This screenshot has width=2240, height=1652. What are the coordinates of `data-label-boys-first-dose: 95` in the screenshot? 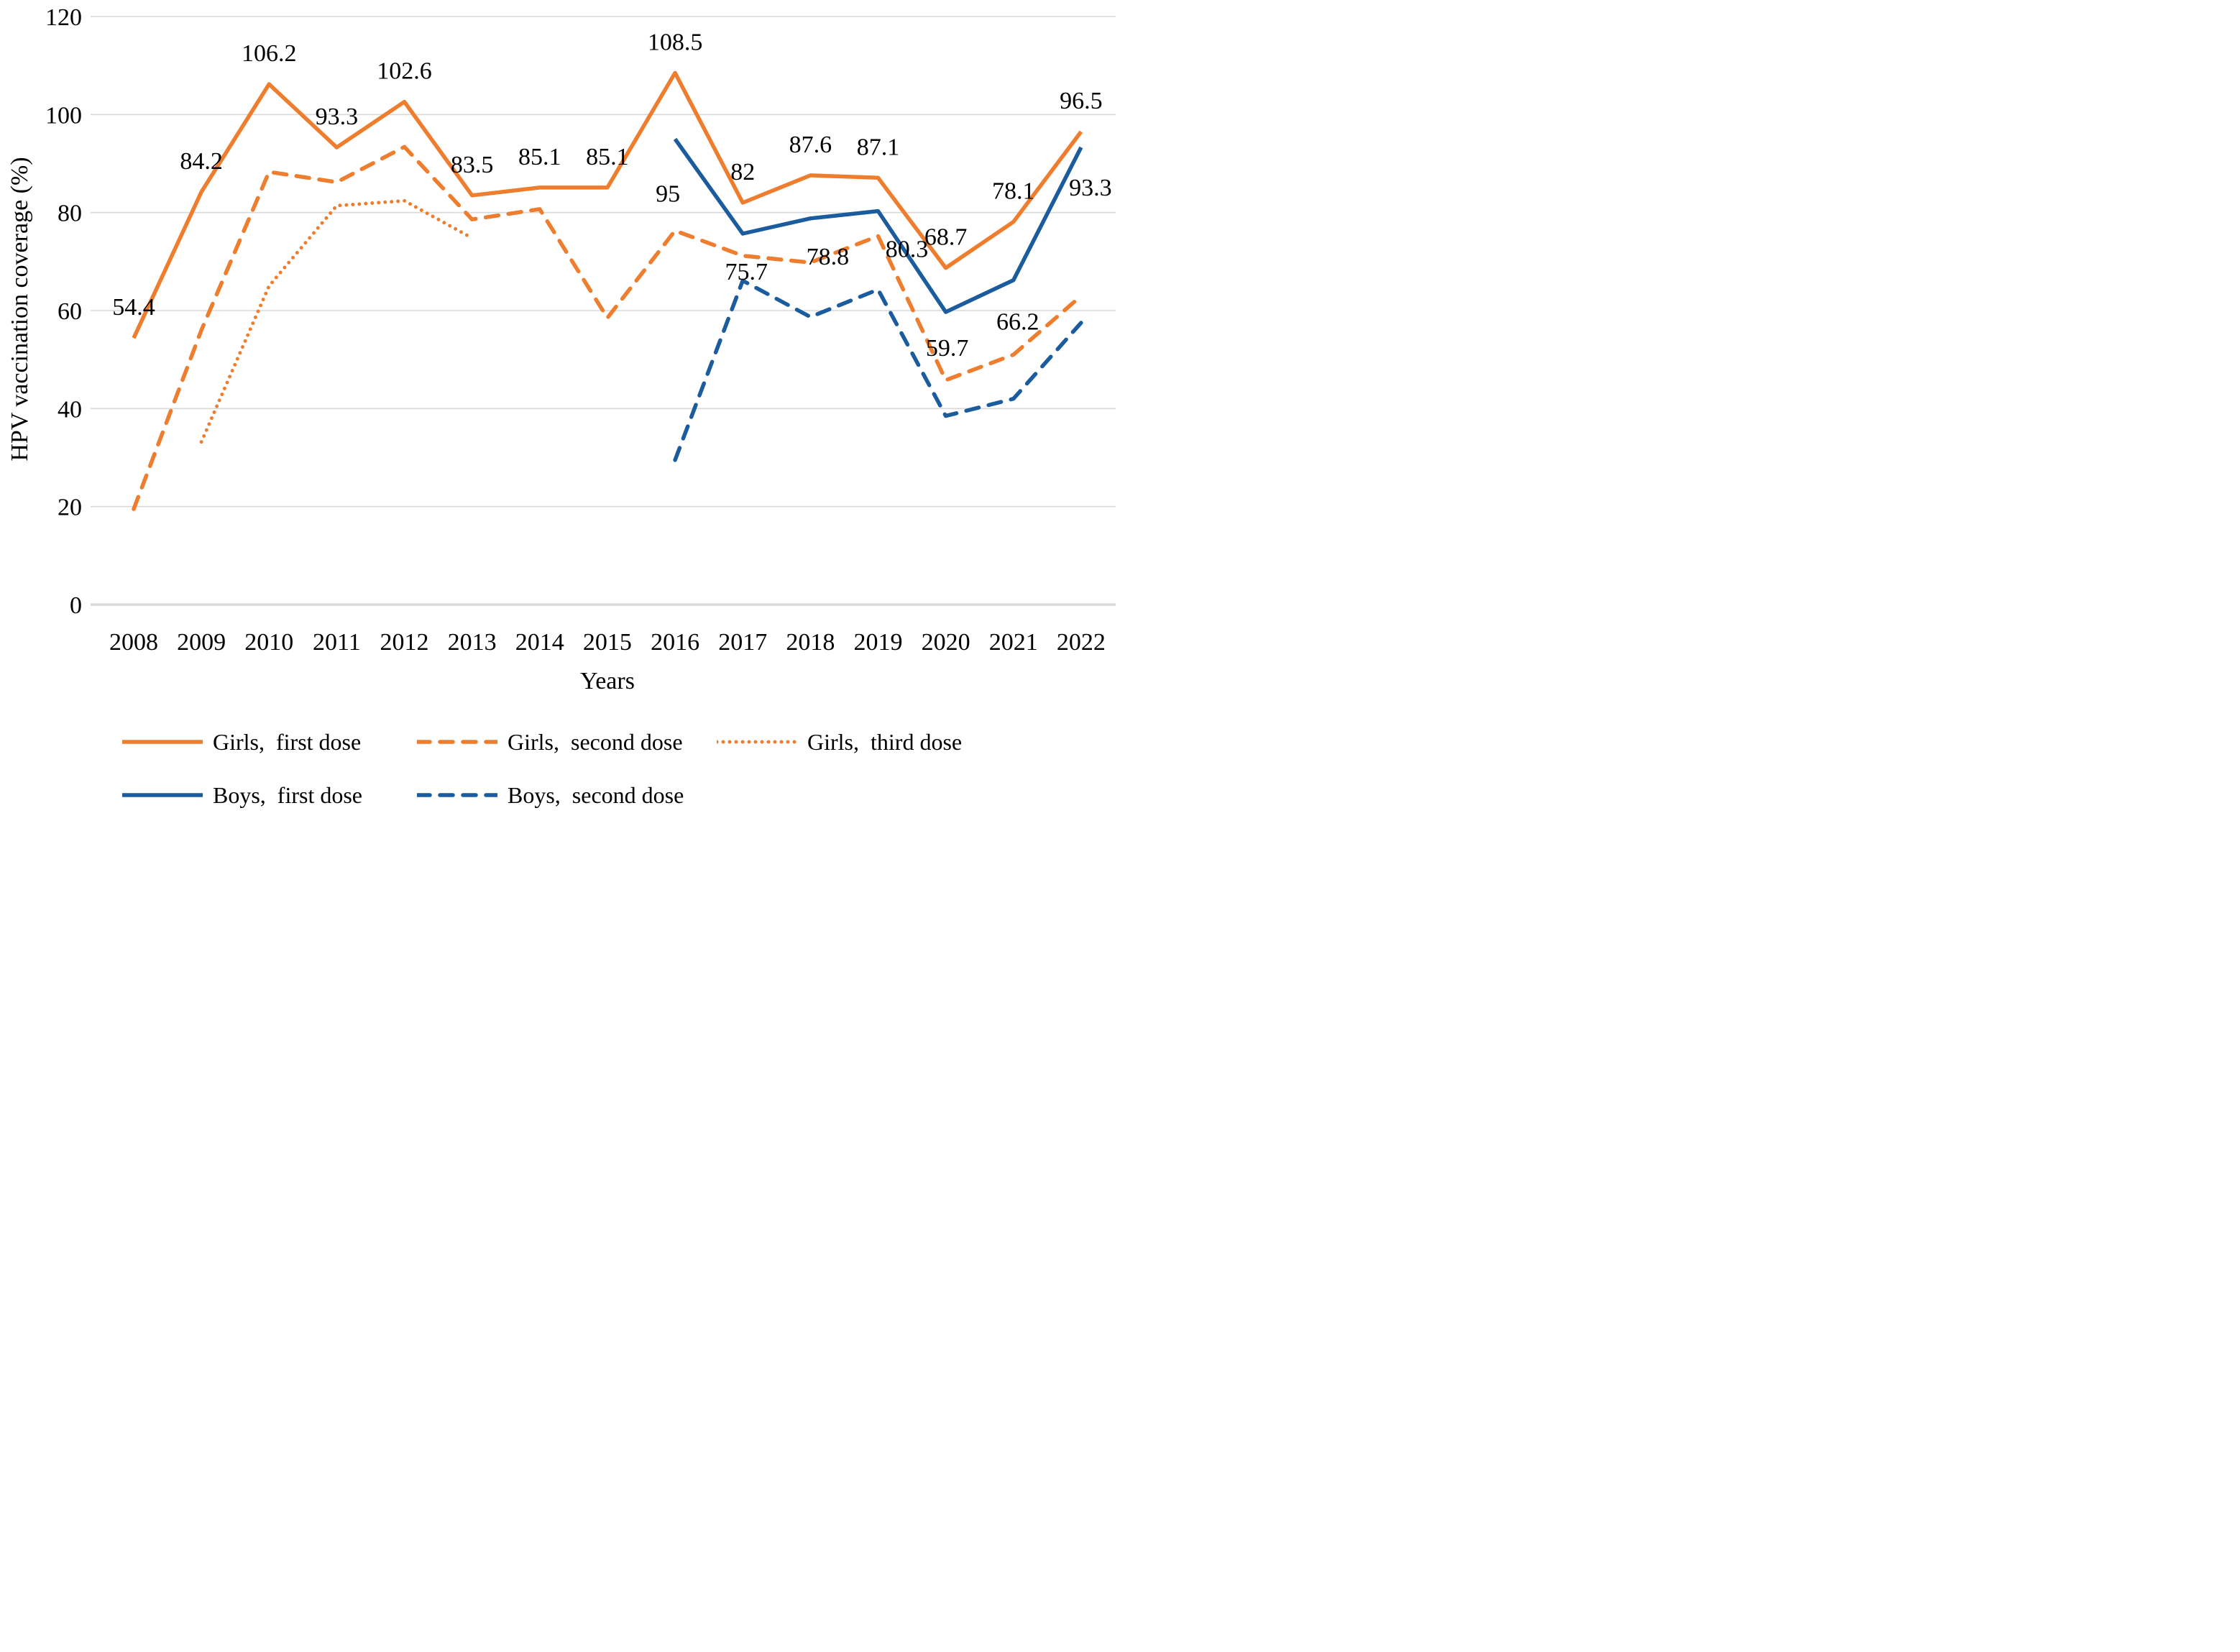 It's located at (668, 193).